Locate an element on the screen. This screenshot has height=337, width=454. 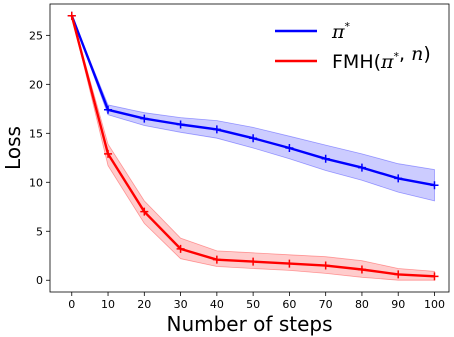
y-tick-label: 10 is located at coordinates (36, 182).